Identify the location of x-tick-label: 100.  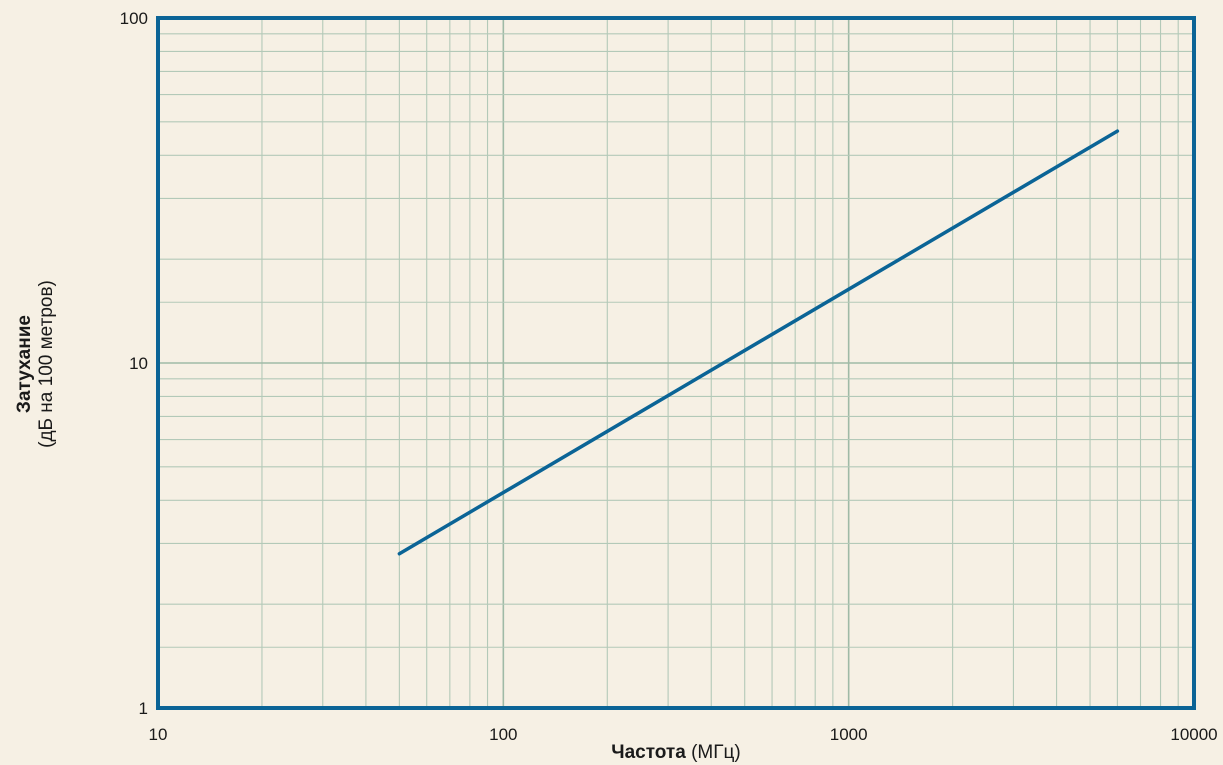
(503, 734).